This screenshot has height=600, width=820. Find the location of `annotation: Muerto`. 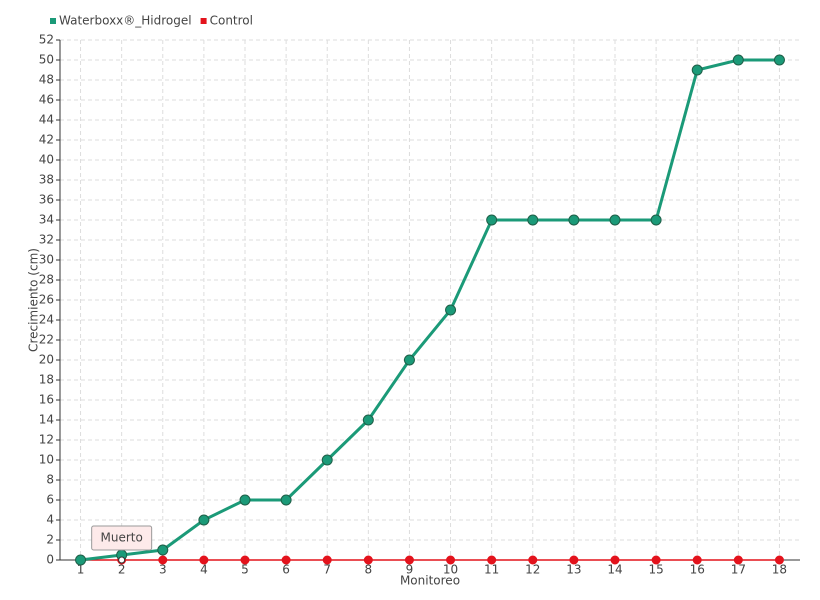

annotation: Muerto is located at coordinates (122, 538).